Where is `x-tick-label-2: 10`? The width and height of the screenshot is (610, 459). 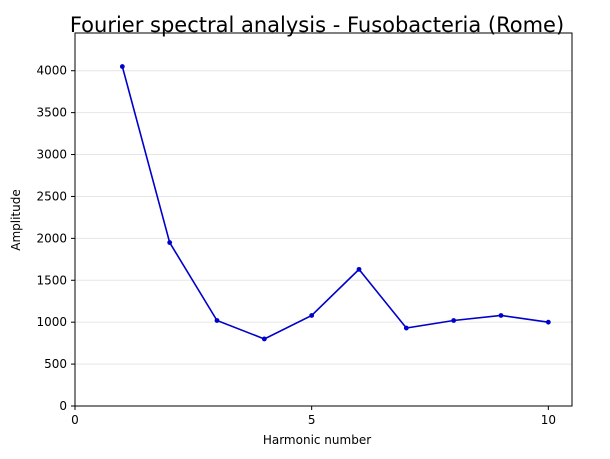 x-tick-label-2: 10 is located at coordinates (548, 420).